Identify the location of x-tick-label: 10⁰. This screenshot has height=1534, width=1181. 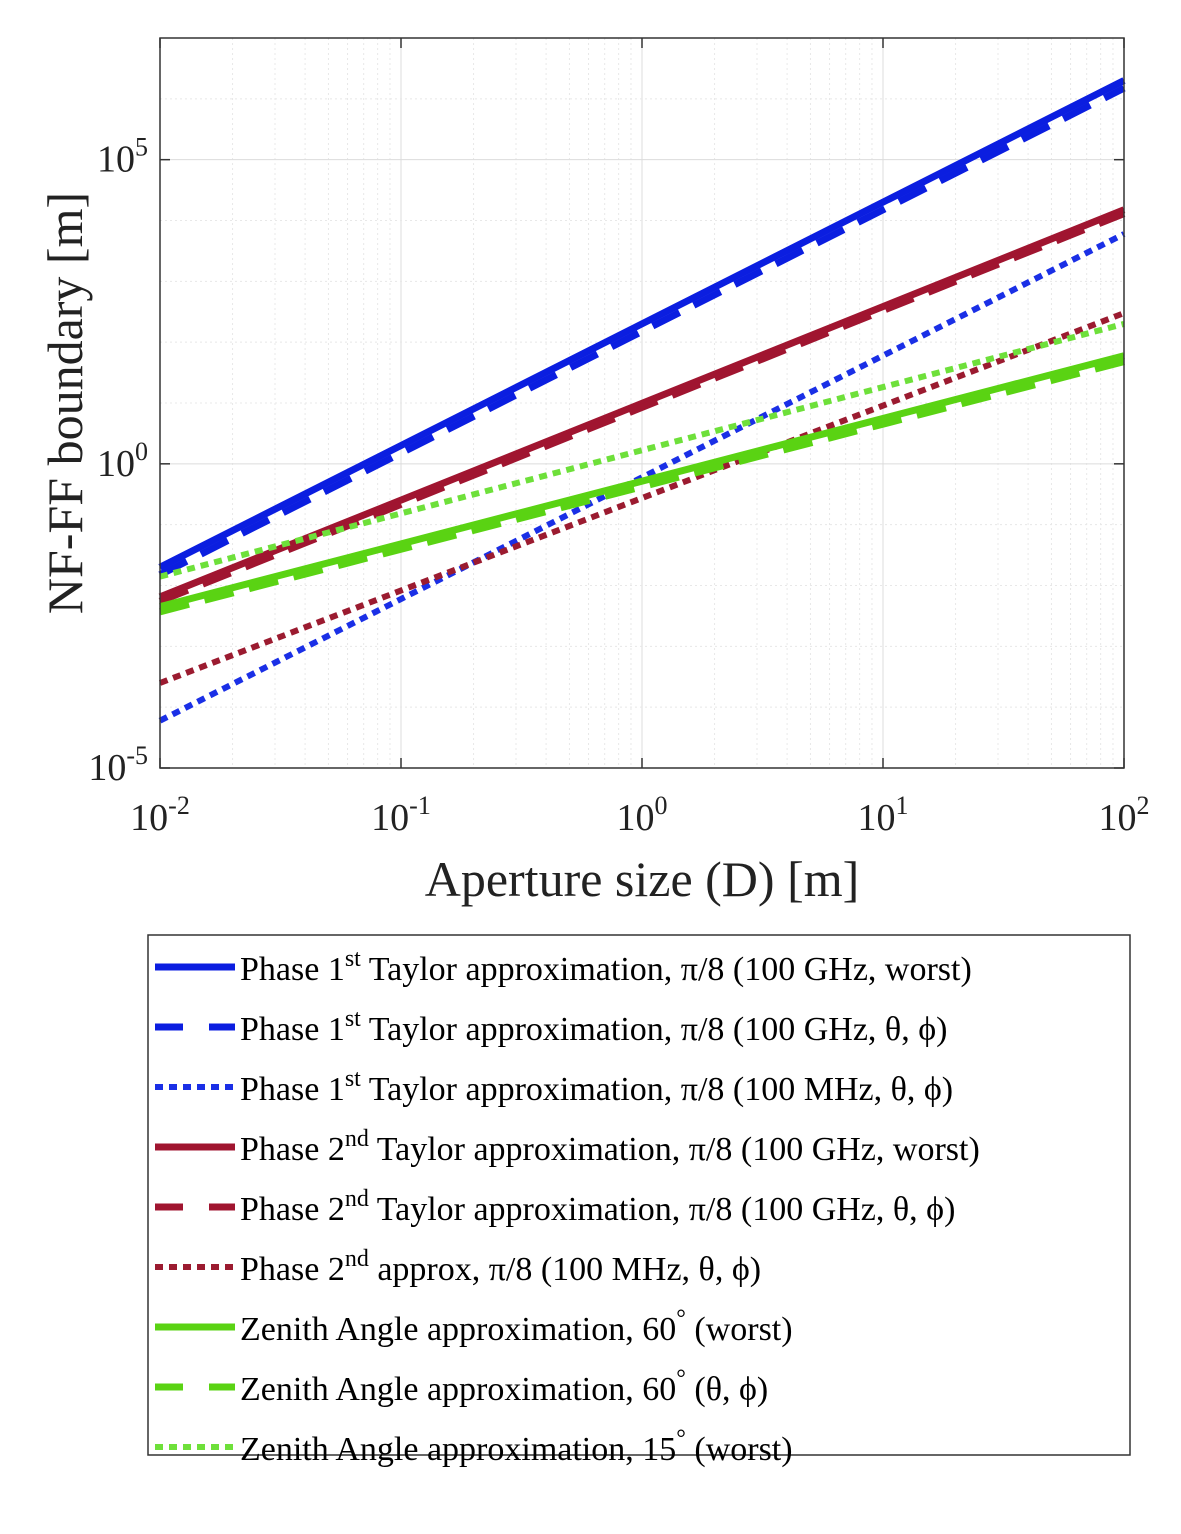
(642, 815).